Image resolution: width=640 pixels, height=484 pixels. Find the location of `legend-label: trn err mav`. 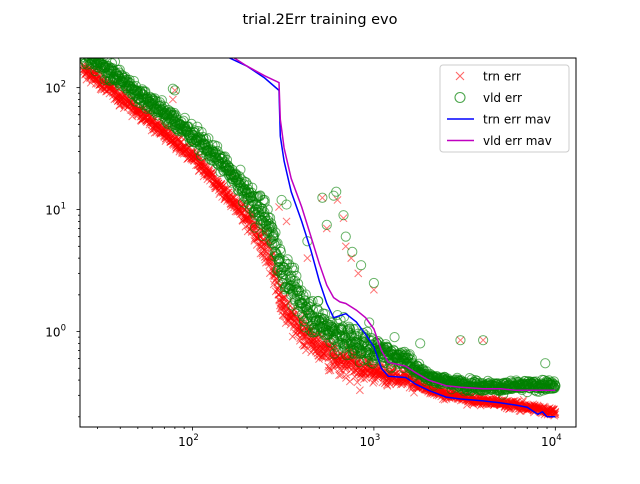

legend-label: trn err mav is located at coordinates (517, 120).